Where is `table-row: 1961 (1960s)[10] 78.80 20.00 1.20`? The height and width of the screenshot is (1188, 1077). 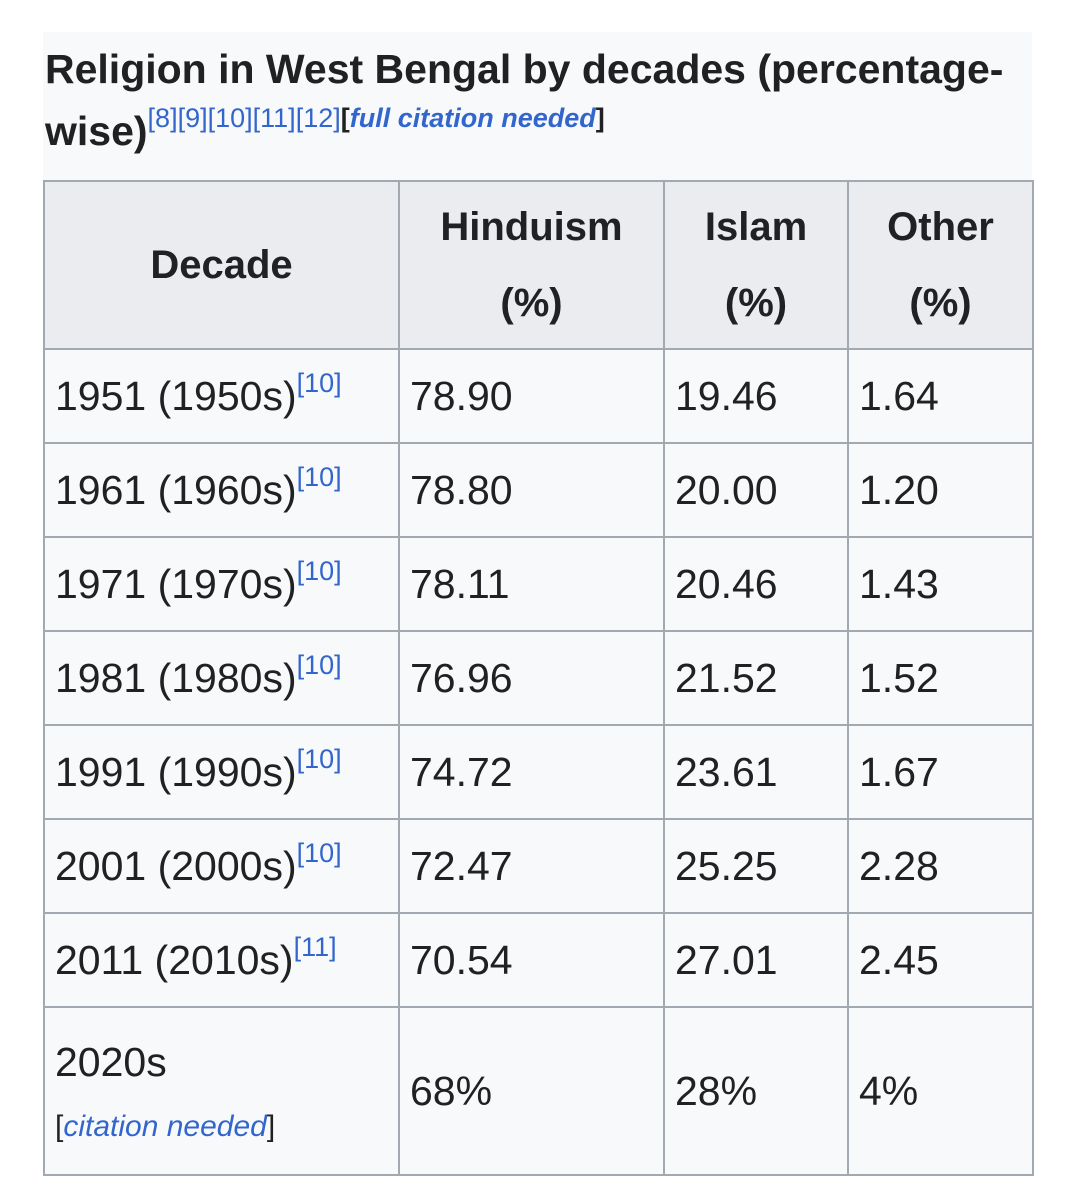
table-row: 1961 (1960s)[10] 78.80 20.00 1.20 is located at coordinates (538, 490).